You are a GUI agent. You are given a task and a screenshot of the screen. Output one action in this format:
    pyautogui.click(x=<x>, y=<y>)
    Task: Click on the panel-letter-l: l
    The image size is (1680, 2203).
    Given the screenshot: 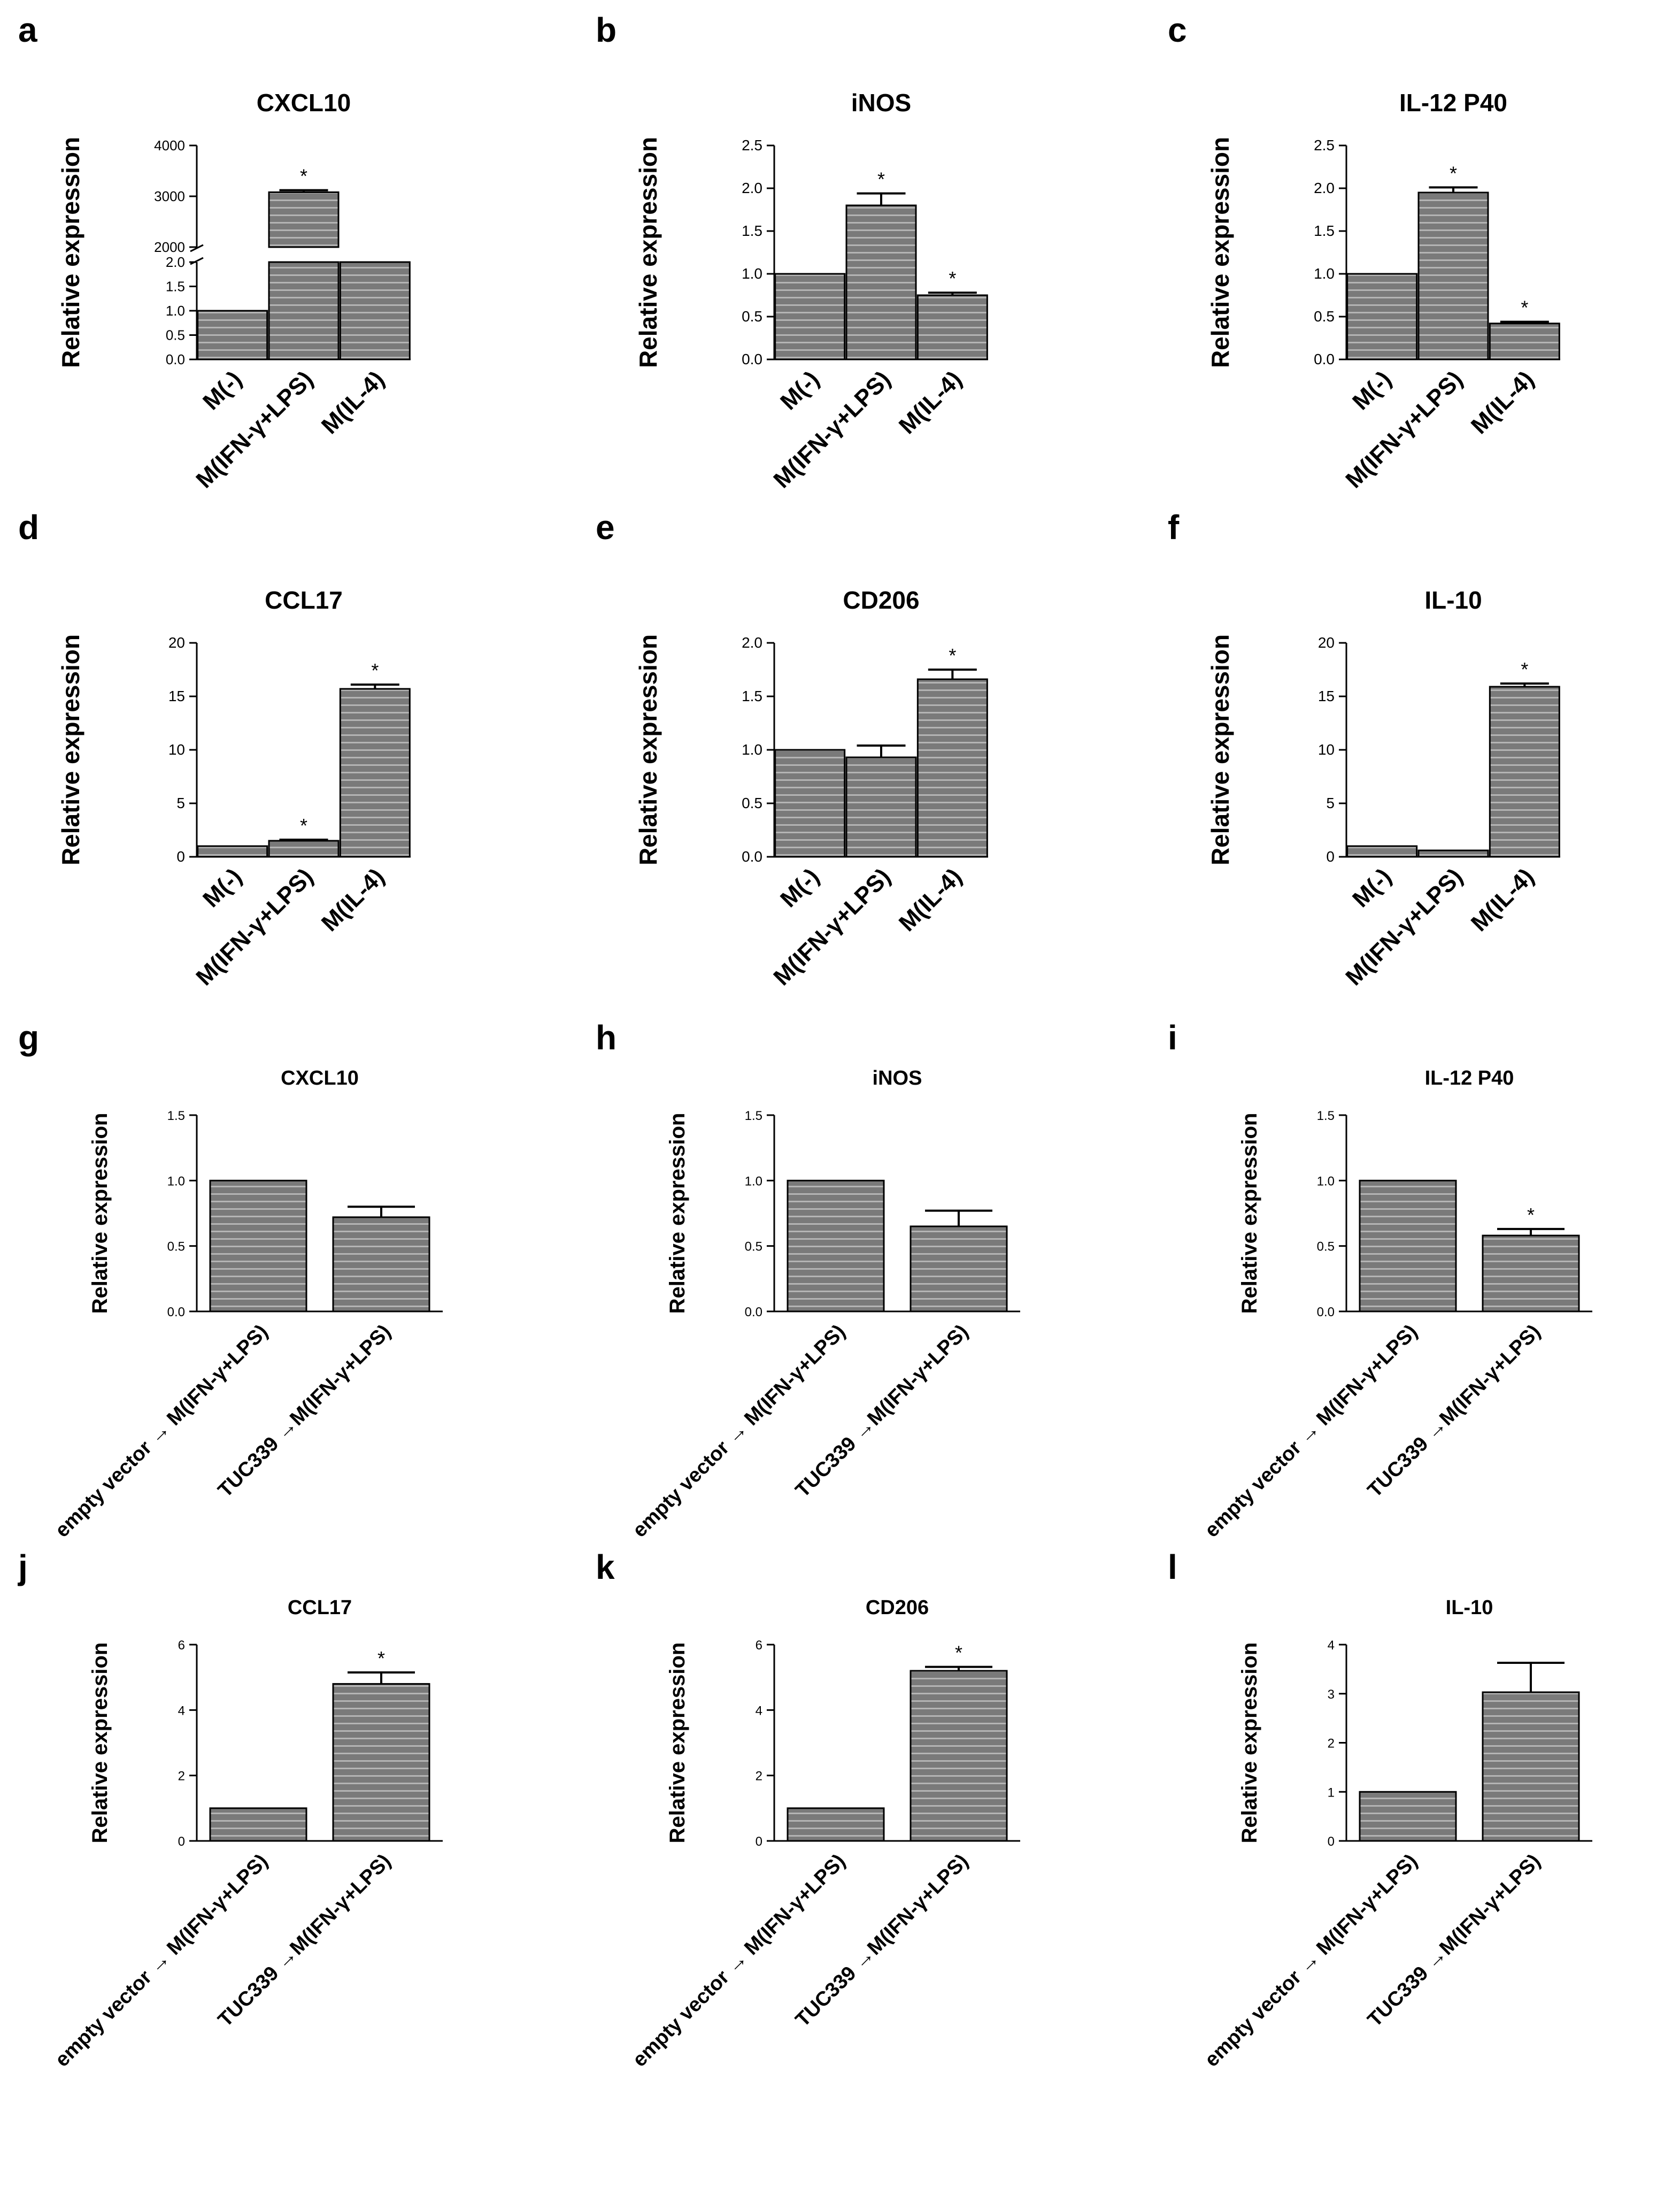 What is the action you would take?
    pyautogui.click(x=1172, y=1567)
    